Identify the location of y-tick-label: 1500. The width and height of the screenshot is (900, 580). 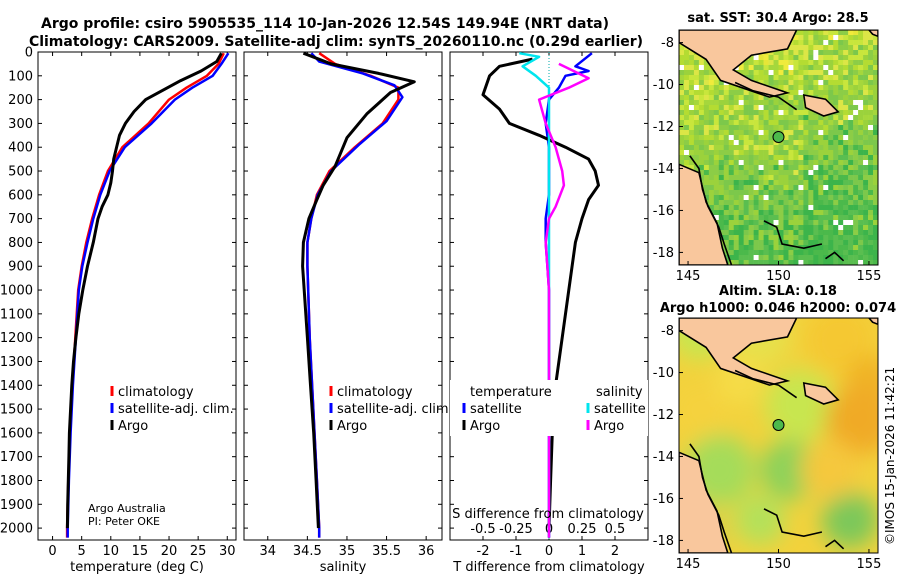
(16, 410).